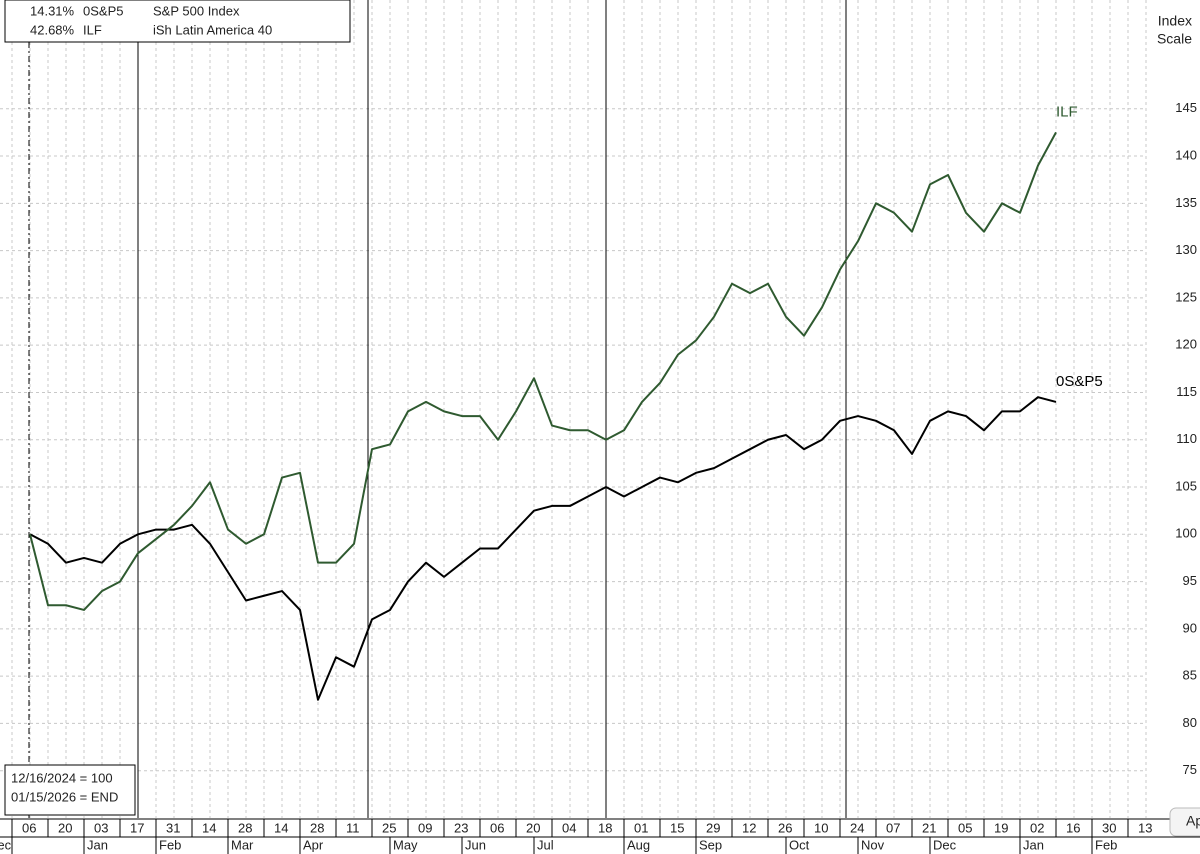 This screenshot has height=854, width=1200. What do you see at coordinates (1186, 249) in the screenshot?
I see `y-tick-label: 130` at bounding box center [1186, 249].